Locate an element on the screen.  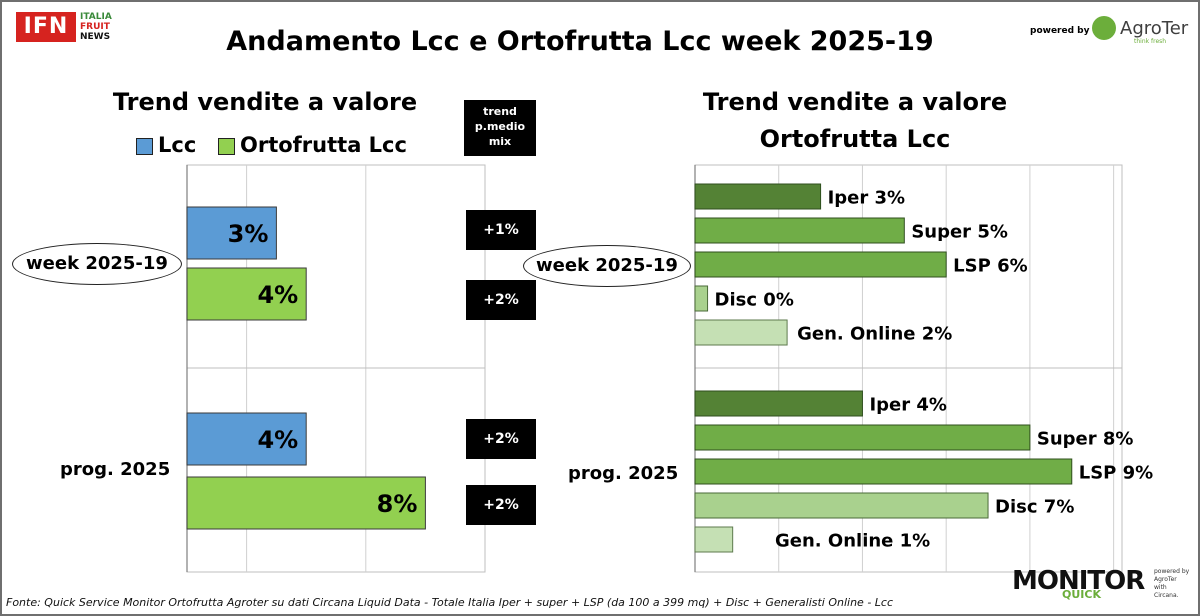
right-bar-value-label: Iper 4% is located at coordinates (908, 405).